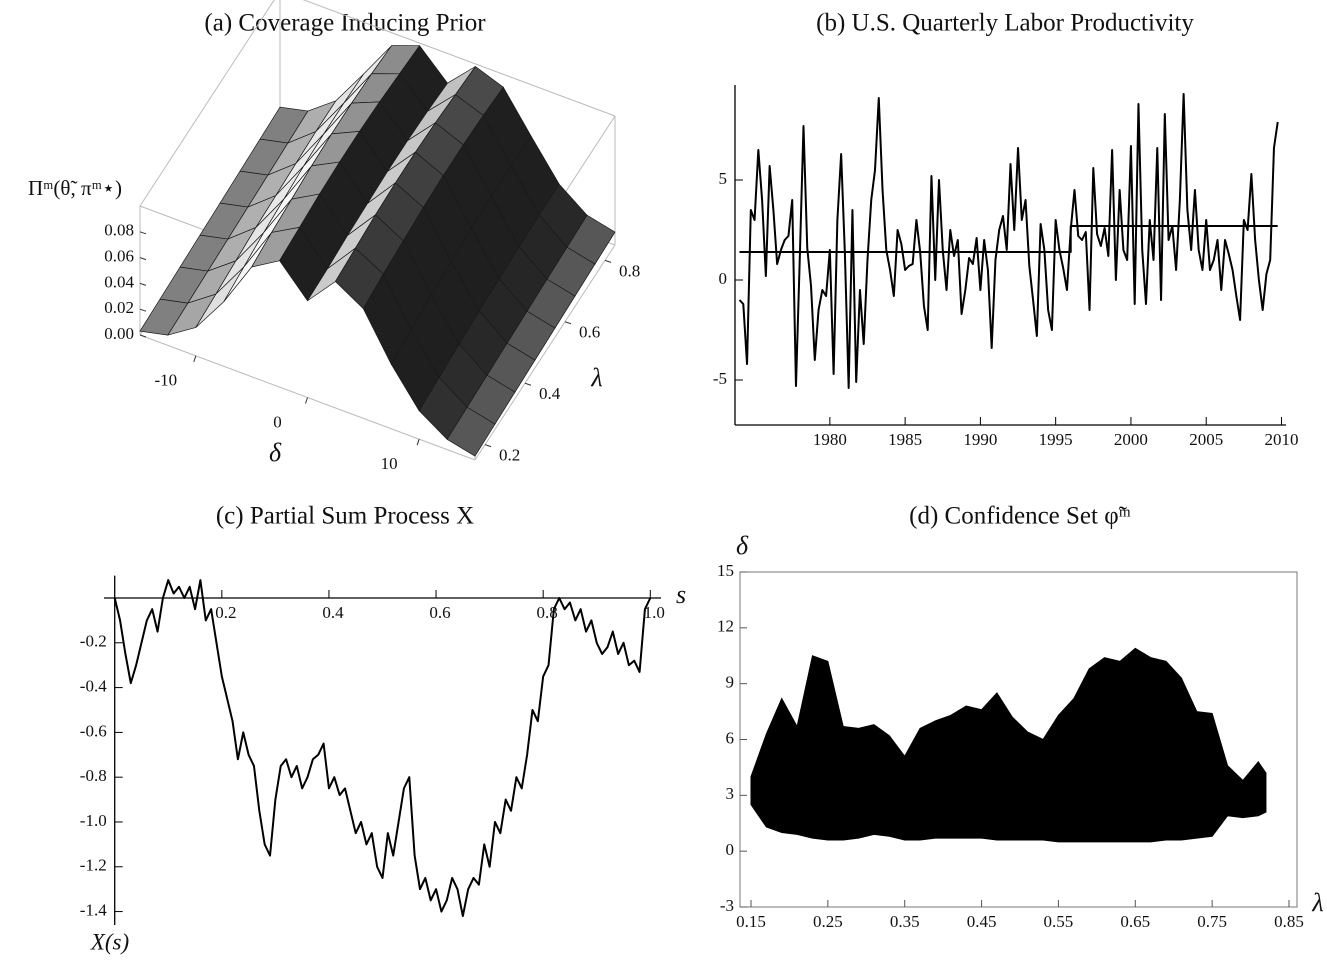 This screenshot has height=960, width=1327. What do you see at coordinates (1005, 23) in the screenshot?
I see `panel-title: (b) U.S. Quarterly Labor Productivity` at bounding box center [1005, 23].